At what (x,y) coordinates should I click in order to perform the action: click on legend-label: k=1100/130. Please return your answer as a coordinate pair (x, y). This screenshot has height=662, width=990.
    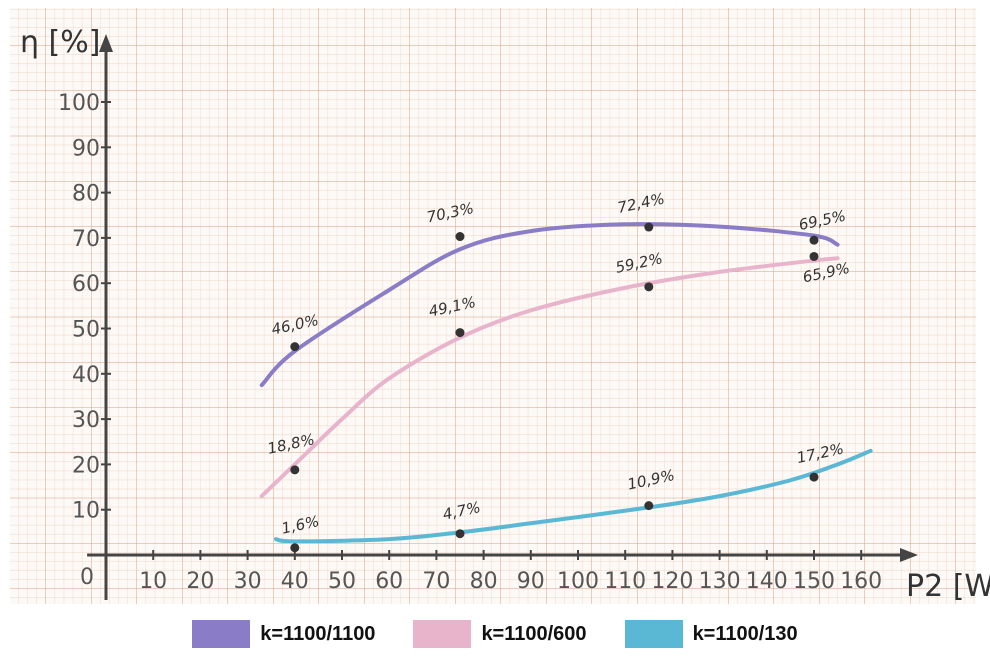
    Looking at the image, I should click on (745, 633).